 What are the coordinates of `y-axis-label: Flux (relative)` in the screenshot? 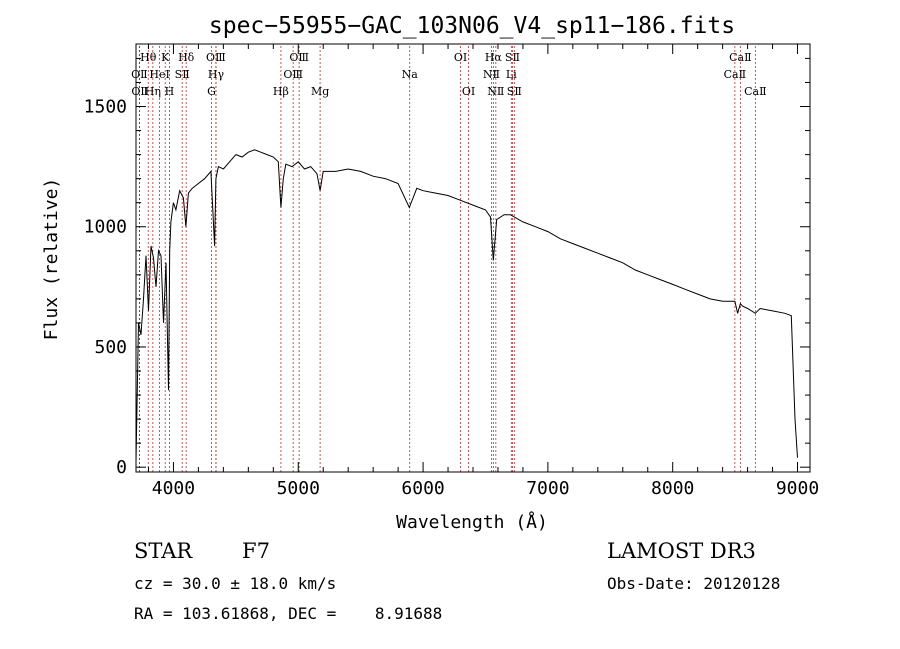 It's located at (51, 259).